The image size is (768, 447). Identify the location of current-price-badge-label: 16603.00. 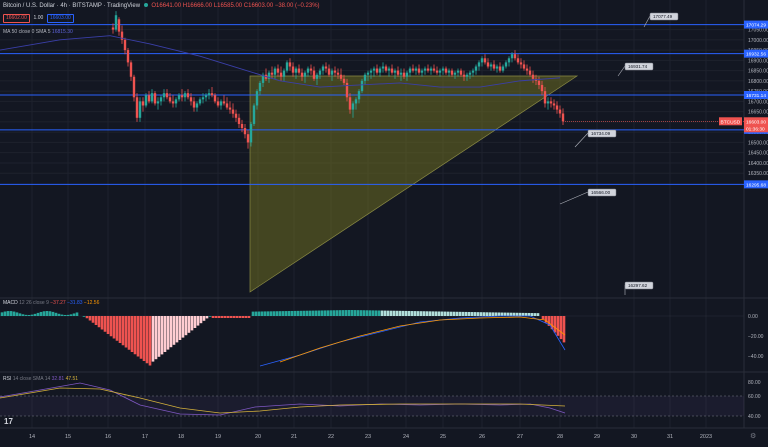
(756, 122).